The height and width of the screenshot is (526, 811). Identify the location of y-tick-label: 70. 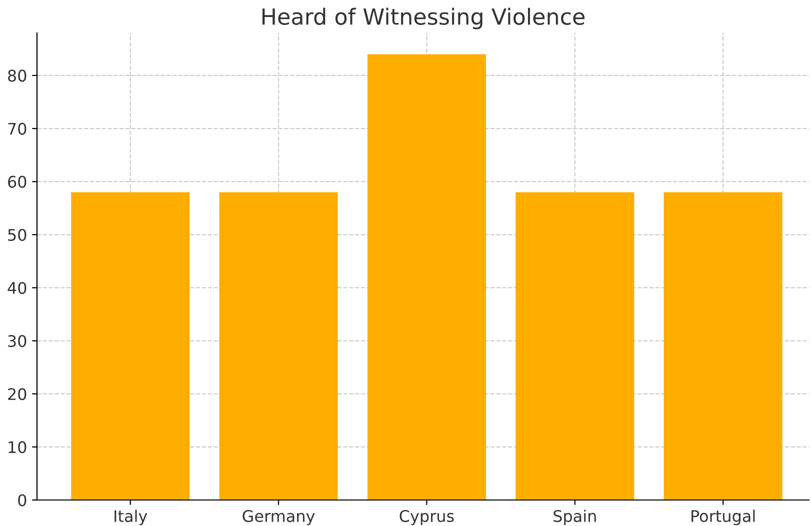
(17, 128).